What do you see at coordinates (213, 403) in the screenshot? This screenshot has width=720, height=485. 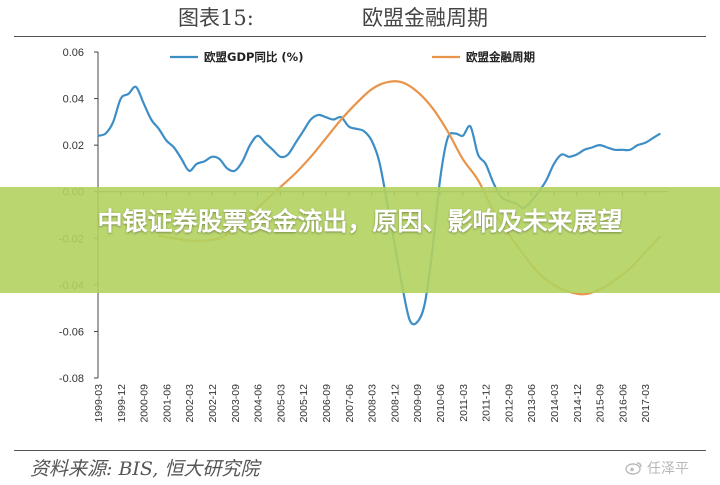 I see `x-tick-label: 2002-12` at bounding box center [213, 403].